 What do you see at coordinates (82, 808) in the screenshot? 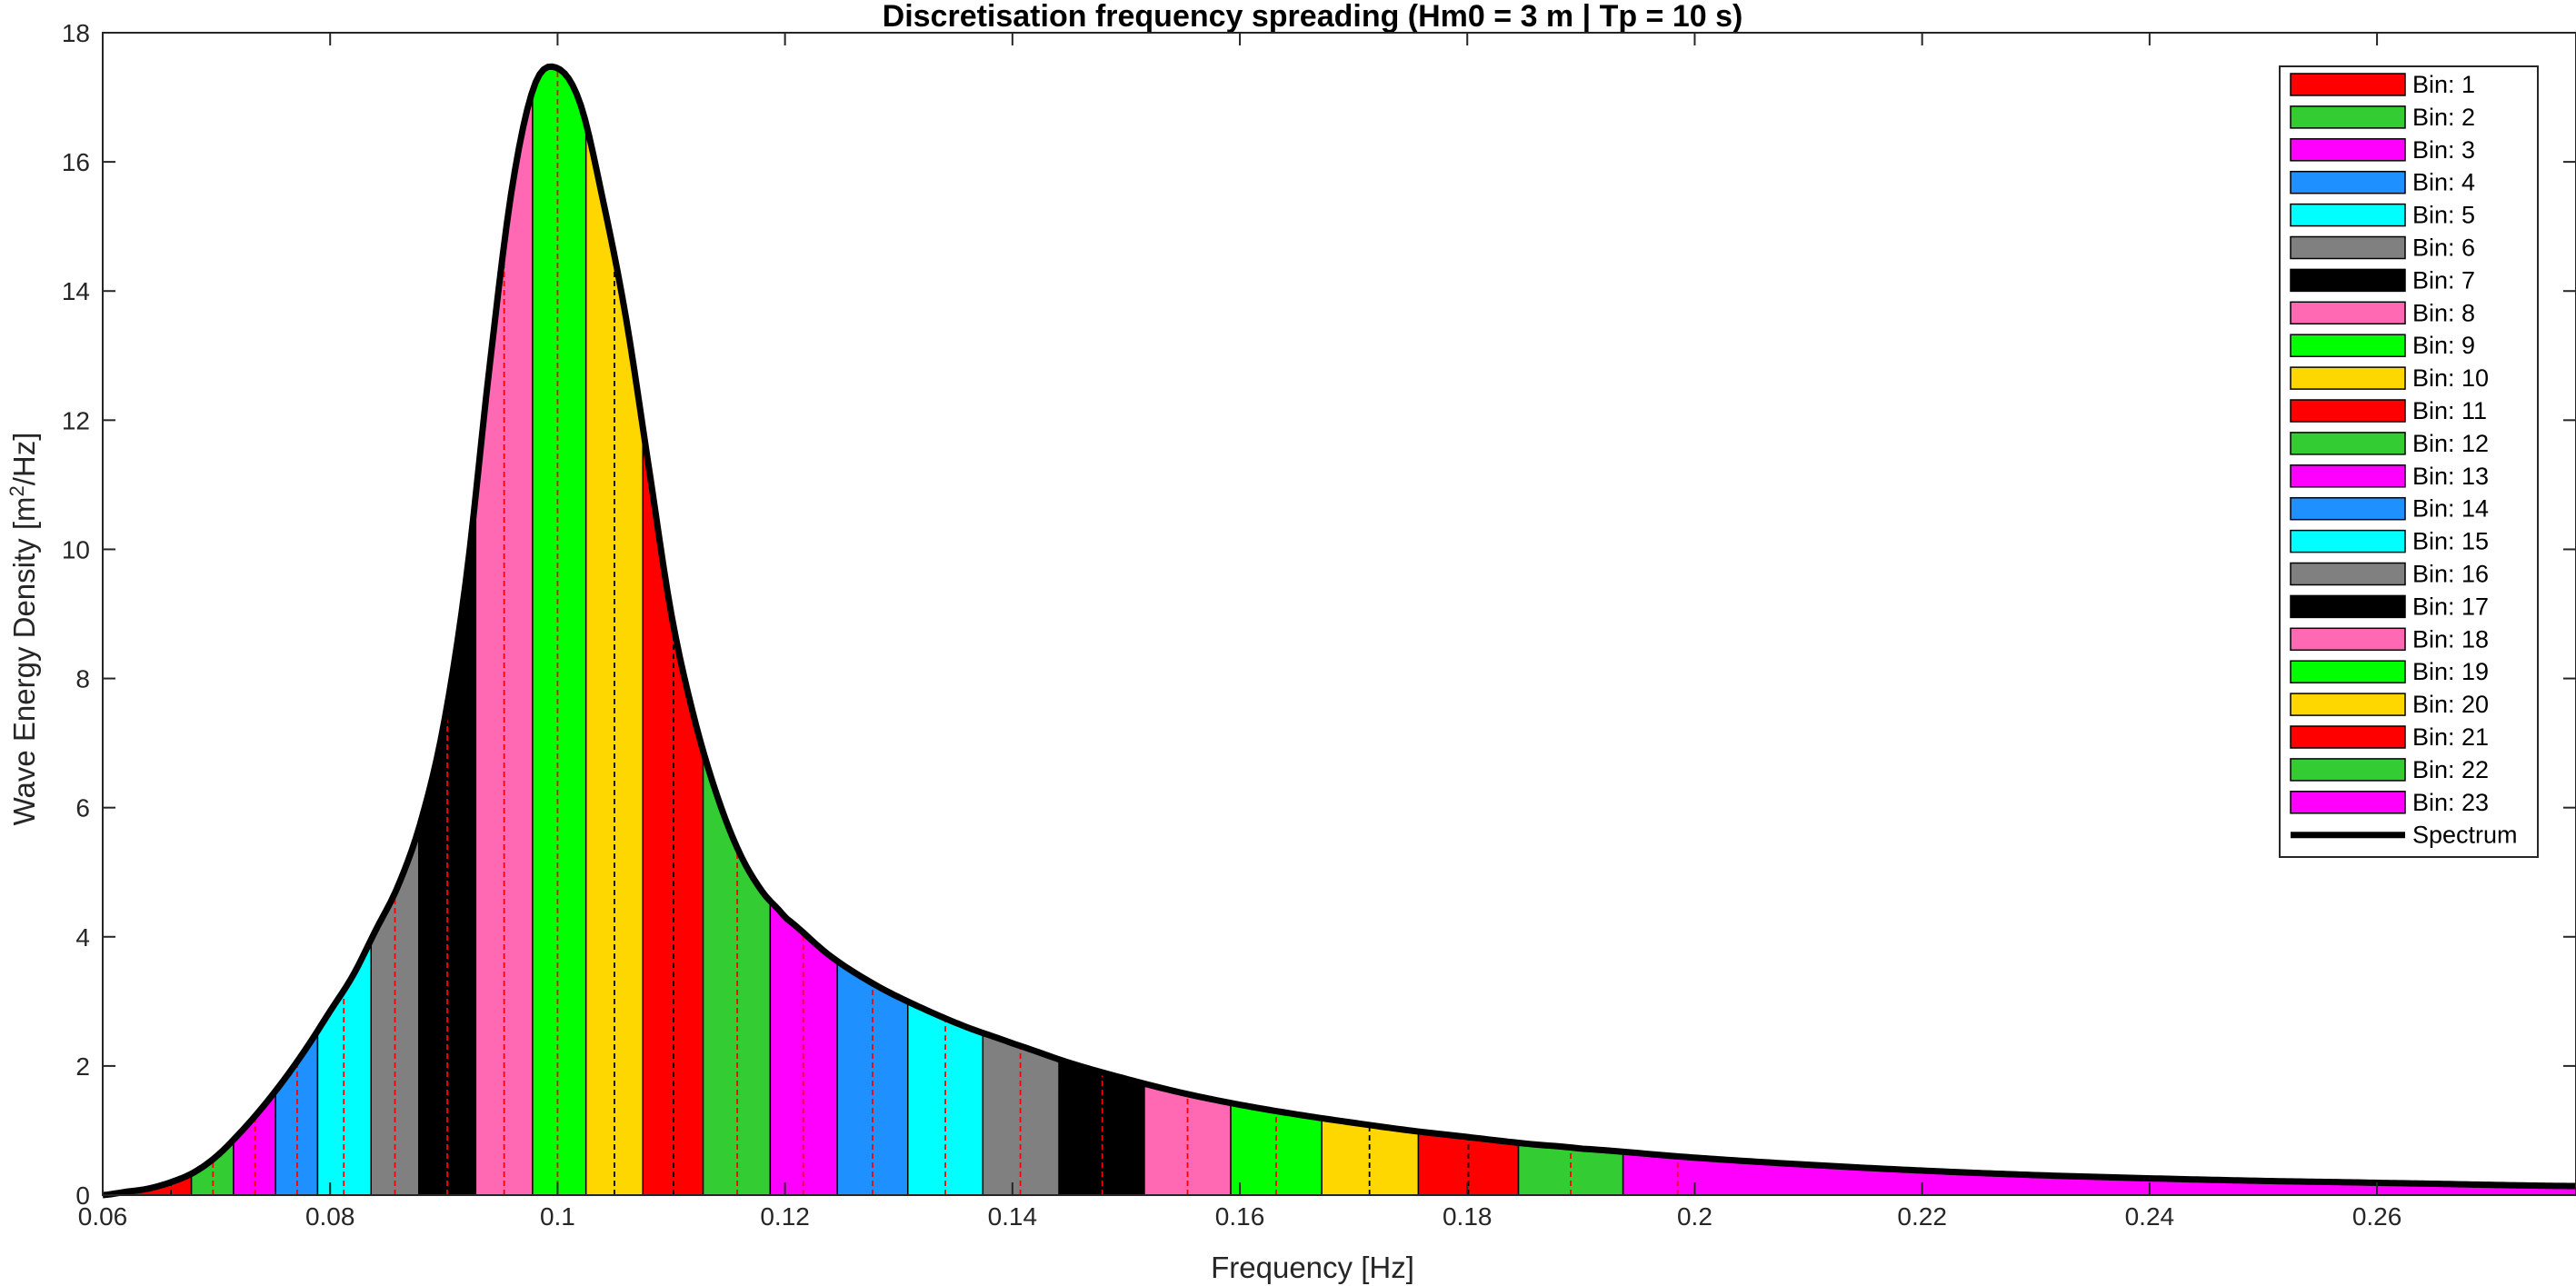
I see `y-tick-label: 6` at bounding box center [82, 808].